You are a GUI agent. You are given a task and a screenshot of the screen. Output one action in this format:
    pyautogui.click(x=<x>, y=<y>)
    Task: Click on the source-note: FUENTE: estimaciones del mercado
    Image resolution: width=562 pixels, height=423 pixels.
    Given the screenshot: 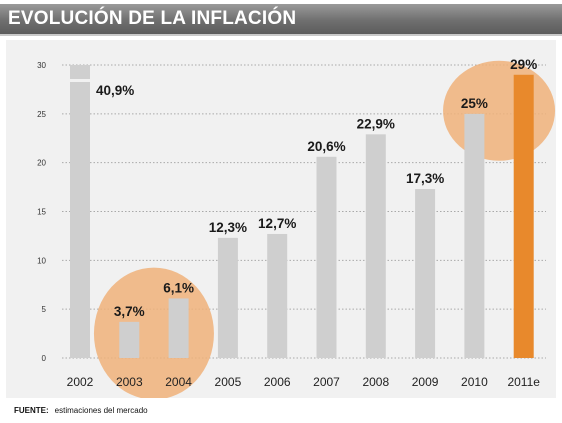 What is the action you would take?
    pyautogui.click(x=81, y=410)
    